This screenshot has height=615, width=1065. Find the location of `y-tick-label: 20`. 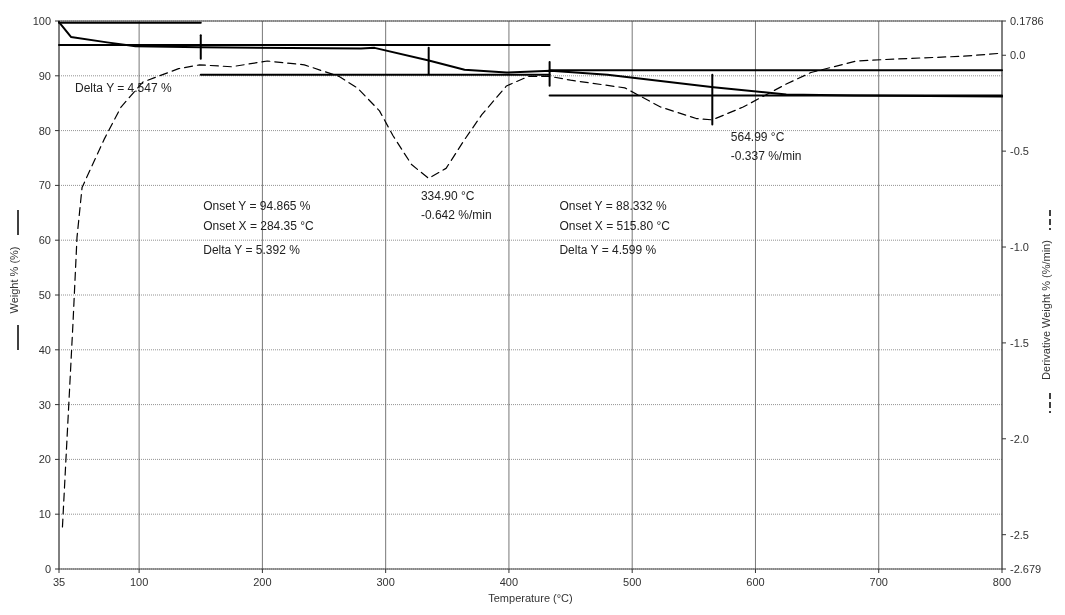

y-tick-label: 20 is located at coordinates (44, 459).